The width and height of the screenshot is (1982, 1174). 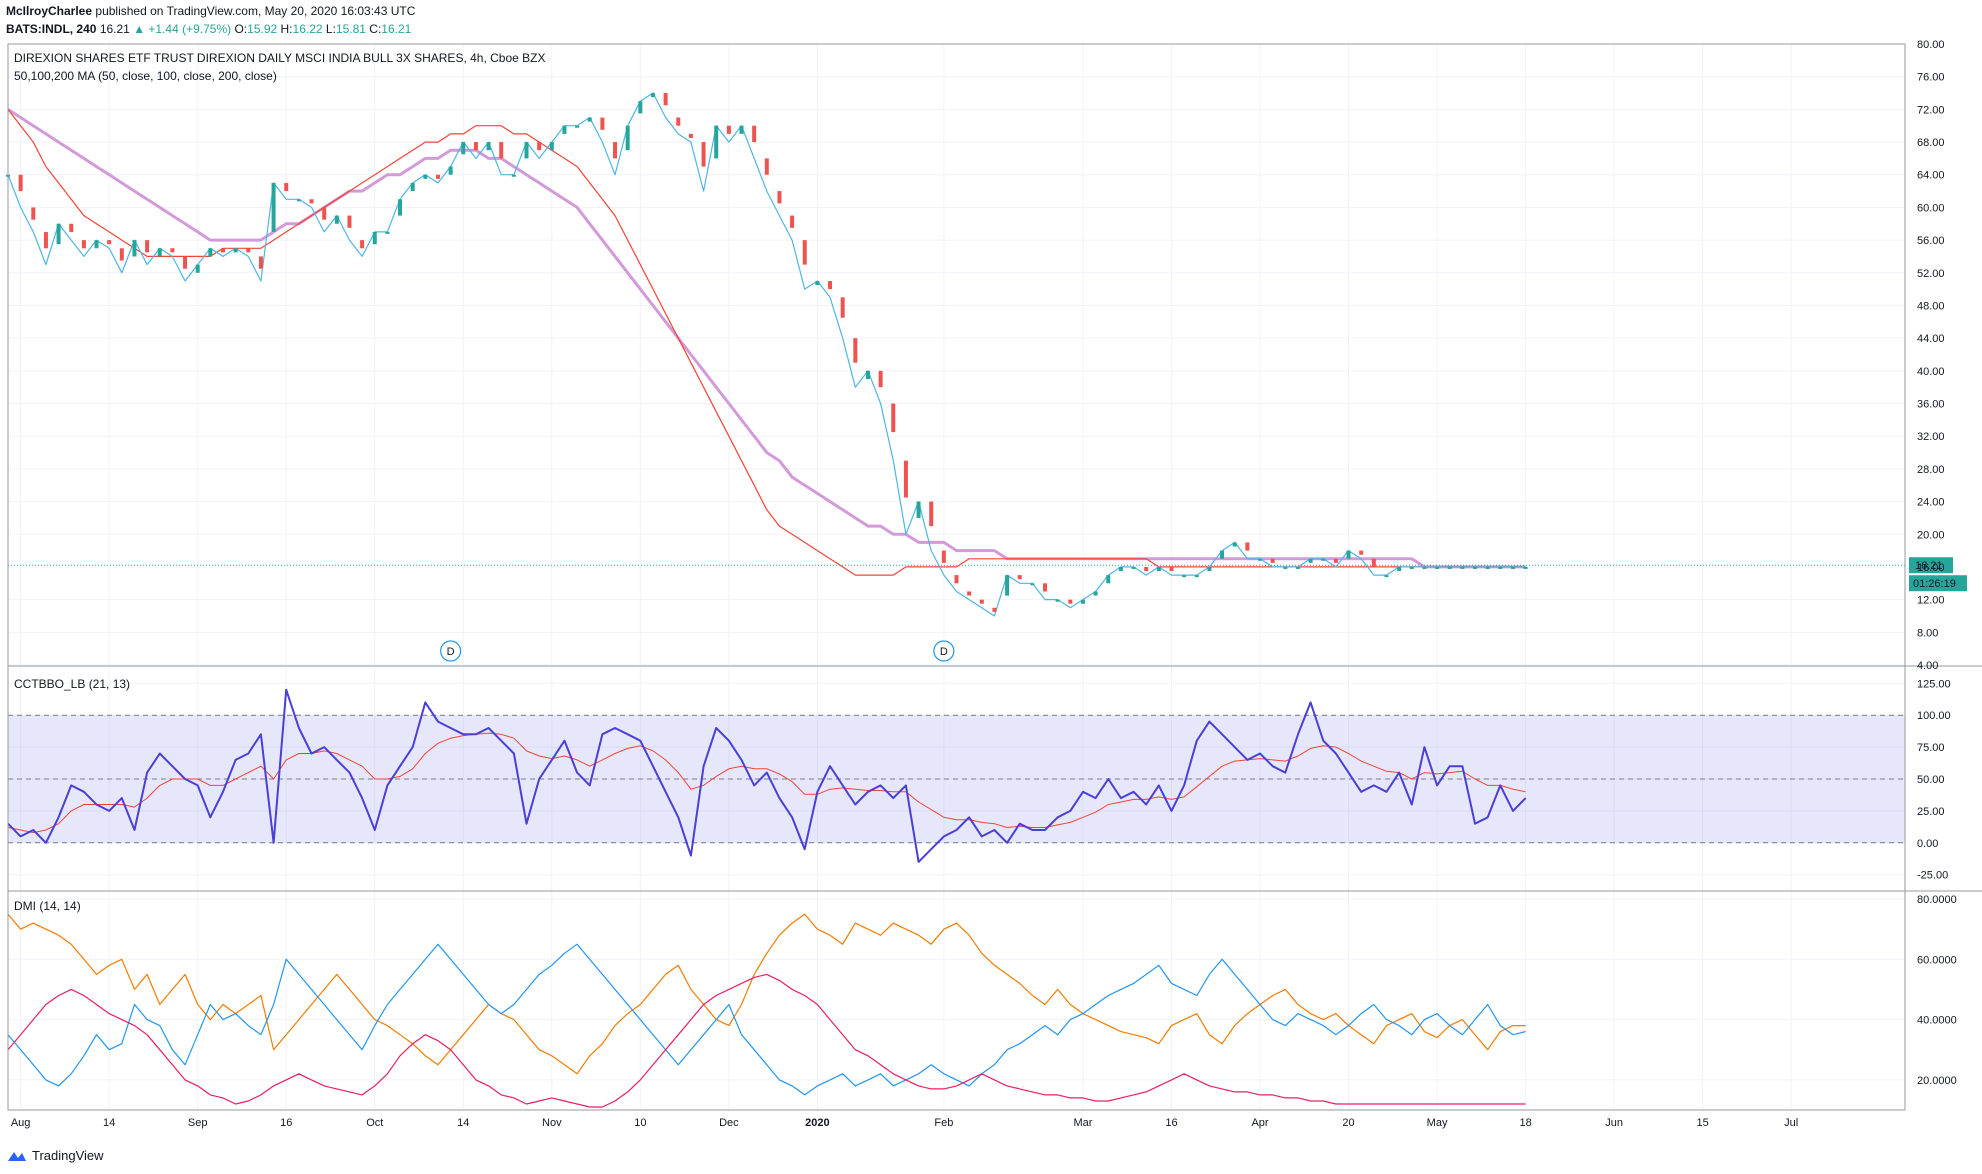 What do you see at coordinates (767, 775) in the screenshot?
I see `cci-line` at bounding box center [767, 775].